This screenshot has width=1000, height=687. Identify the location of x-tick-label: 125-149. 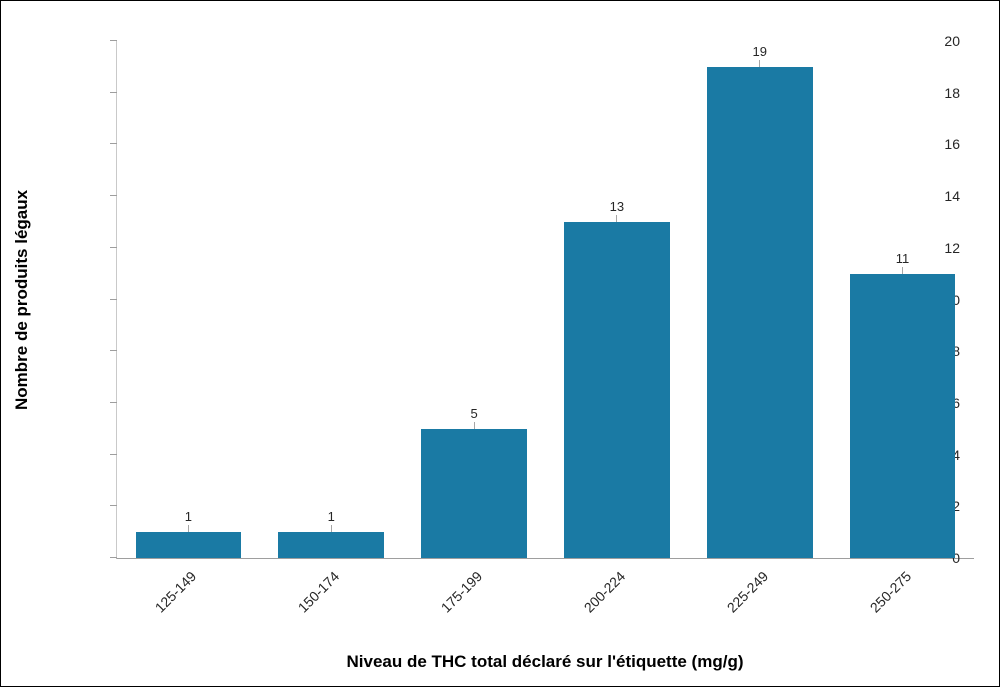
(176, 592).